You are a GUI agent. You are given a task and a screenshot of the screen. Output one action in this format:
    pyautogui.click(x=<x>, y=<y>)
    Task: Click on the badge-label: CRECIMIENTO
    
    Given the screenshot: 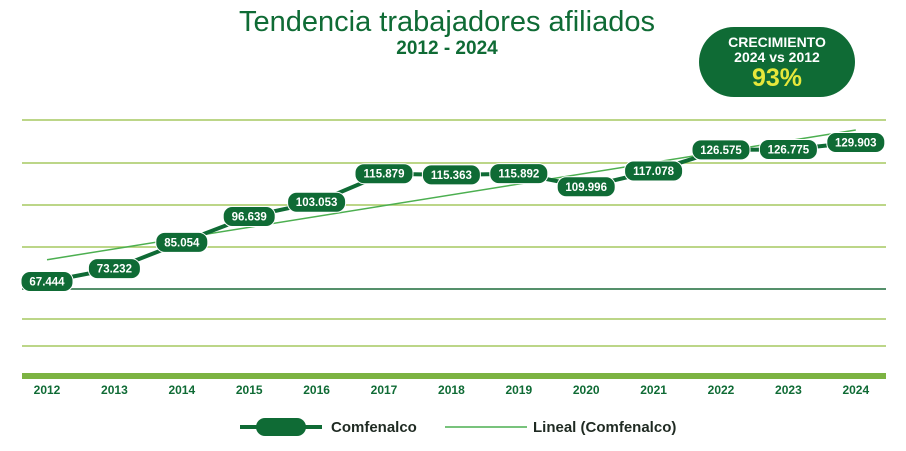 What is the action you would take?
    pyautogui.click(x=777, y=42)
    